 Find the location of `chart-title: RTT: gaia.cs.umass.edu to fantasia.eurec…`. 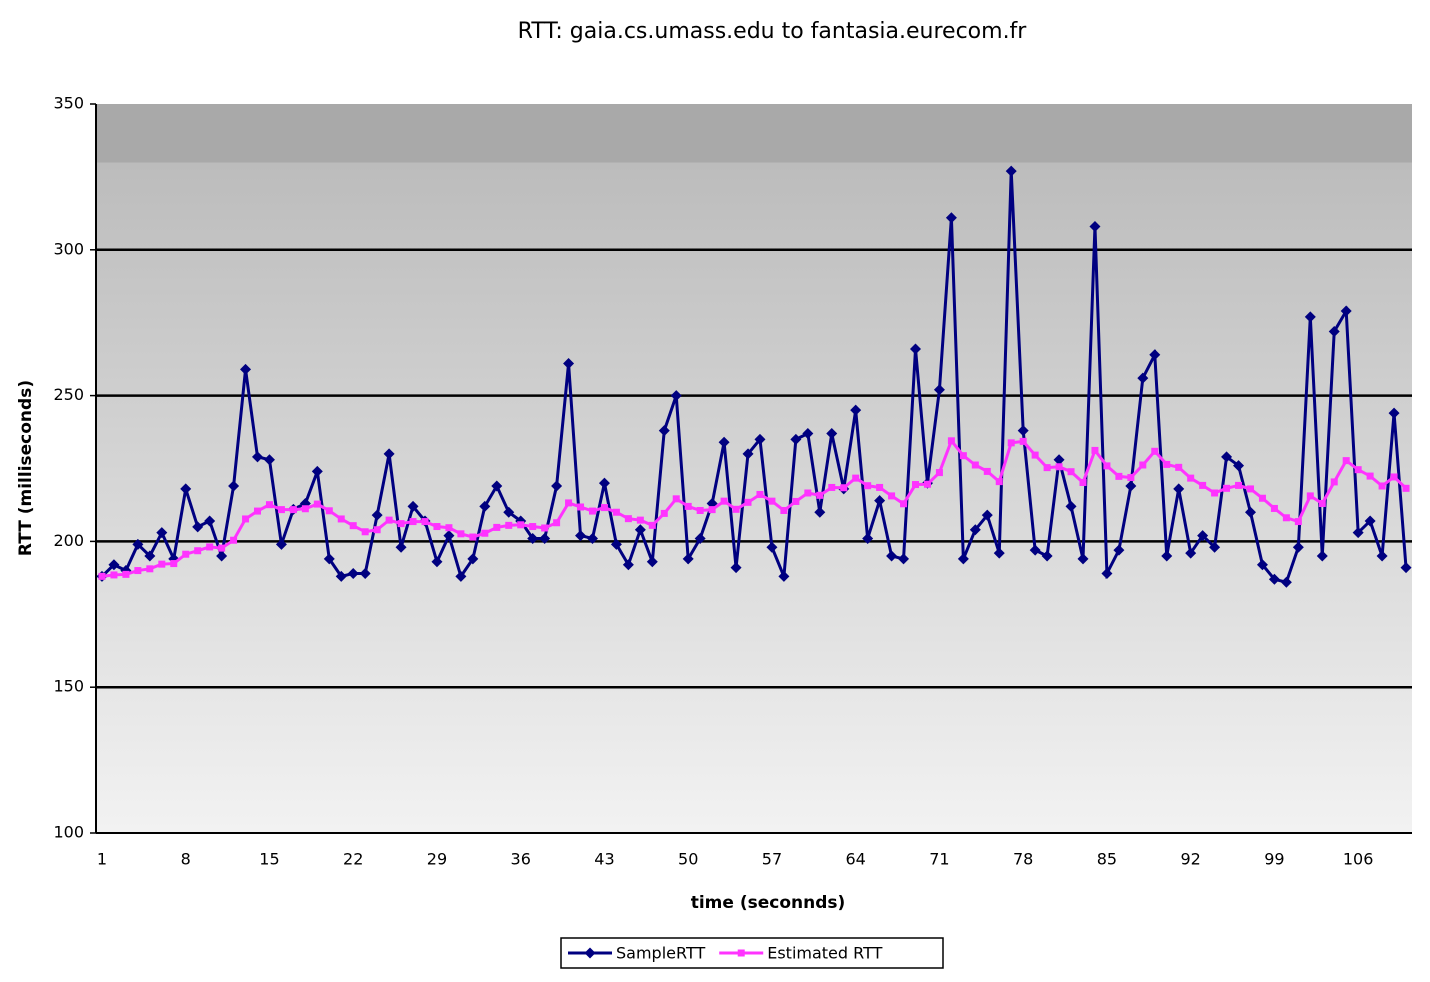

chart-title: RTT: gaia.cs.umass.edu to fantasia.eurec… is located at coordinates (773, 31).